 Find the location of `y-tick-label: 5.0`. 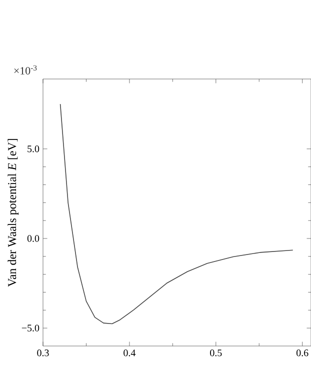

y-tick-label: 5.0 is located at coordinates (34, 148).